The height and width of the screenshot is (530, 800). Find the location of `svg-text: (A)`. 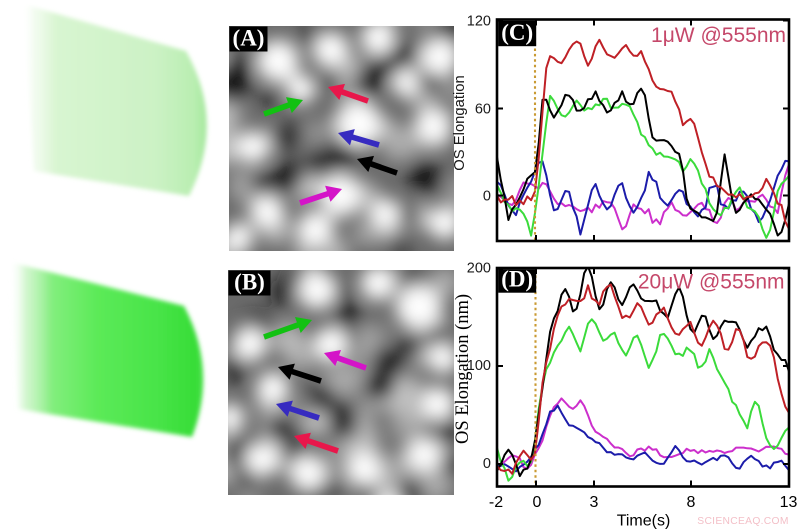

svg-text: (A) is located at coordinates (249, 38).